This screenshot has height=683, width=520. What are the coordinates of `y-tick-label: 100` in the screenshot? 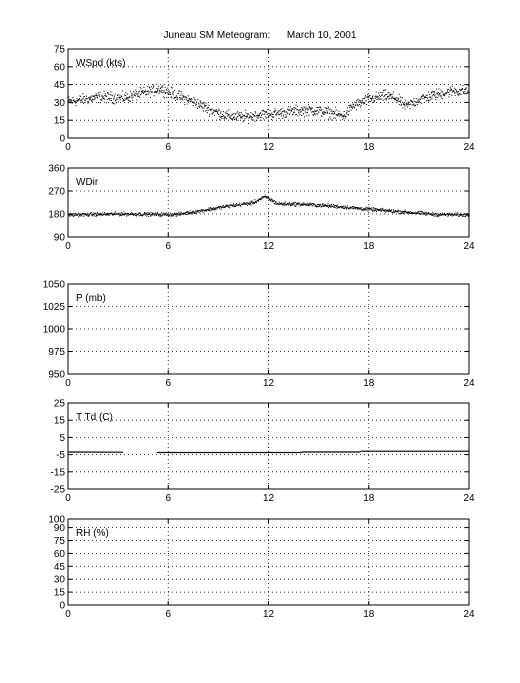 It's located at (56, 520).